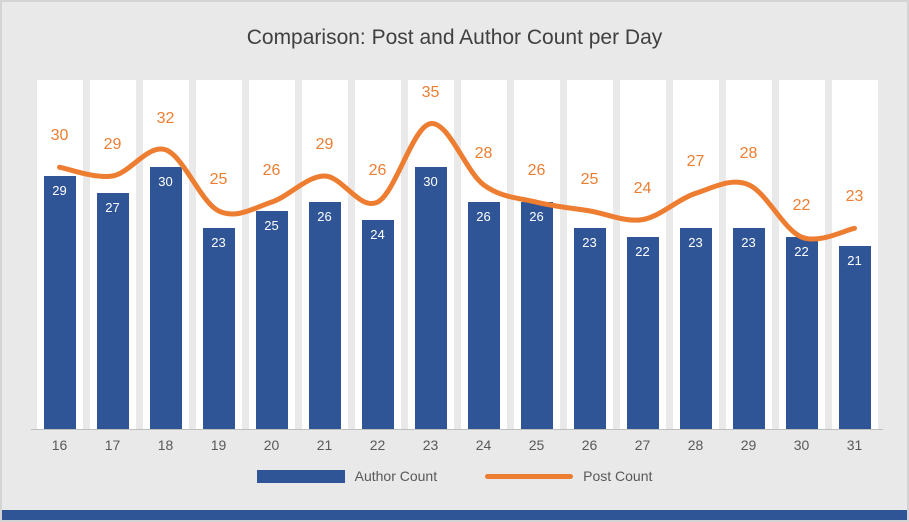 The height and width of the screenshot is (522, 909). What do you see at coordinates (483, 445) in the screenshot?
I see `x-axis-tick-label: 24` at bounding box center [483, 445].